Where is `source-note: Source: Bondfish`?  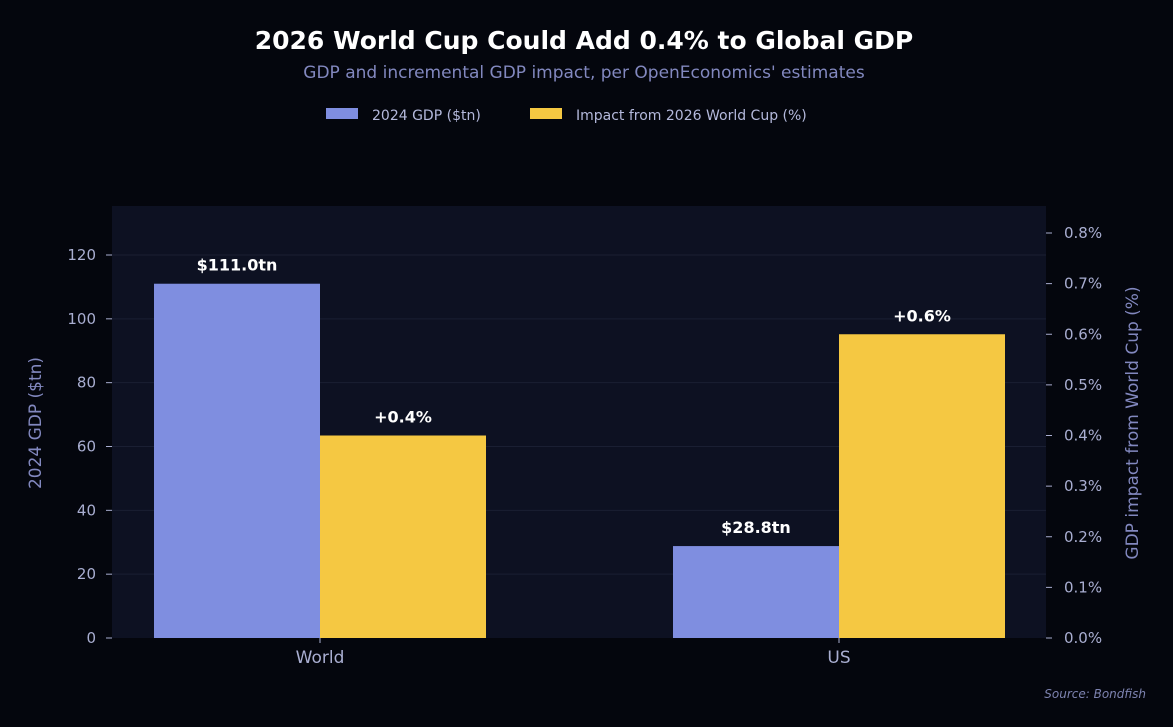 source-note: Source: Bondfish is located at coordinates (1095, 694).